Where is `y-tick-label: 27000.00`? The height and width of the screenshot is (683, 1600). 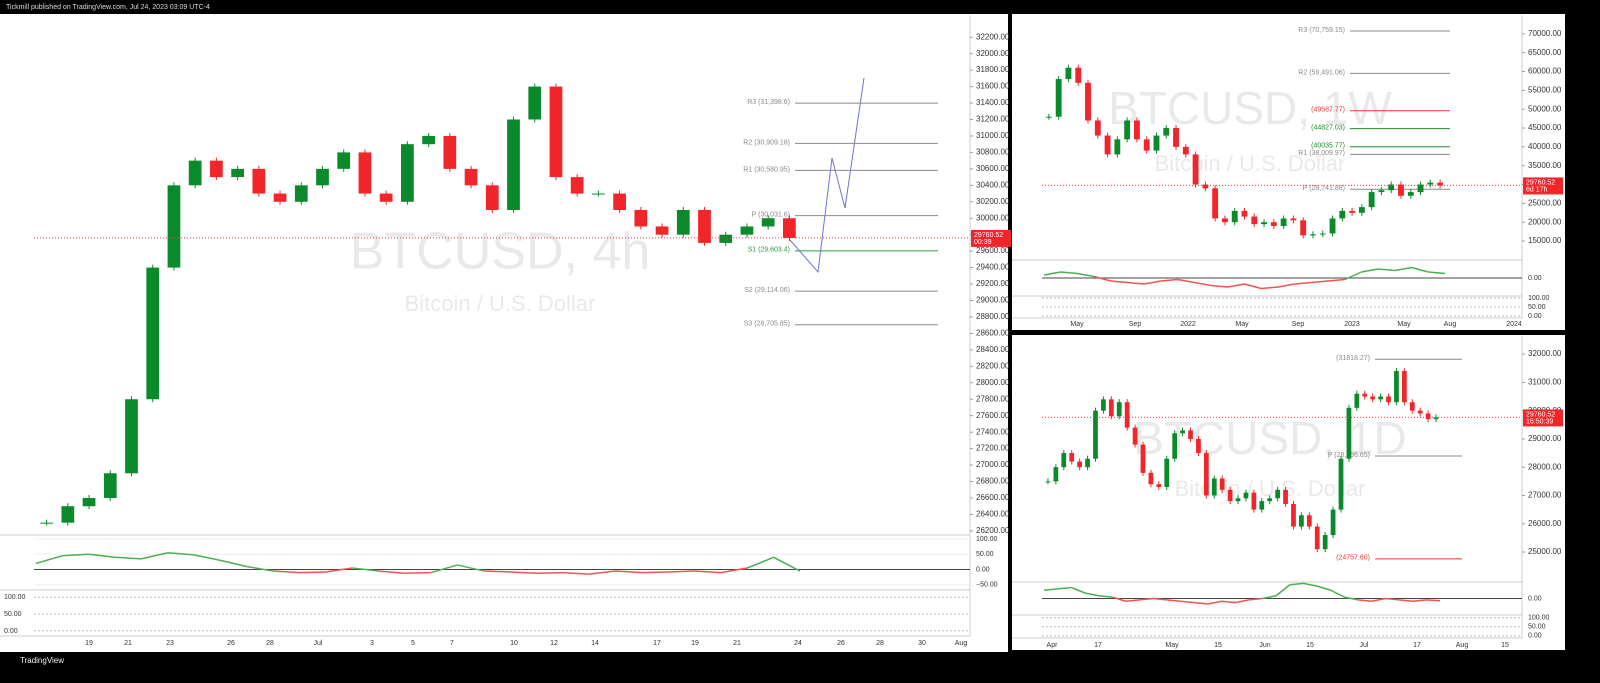
y-tick-label: 27000.00 is located at coordinates (993, 464).